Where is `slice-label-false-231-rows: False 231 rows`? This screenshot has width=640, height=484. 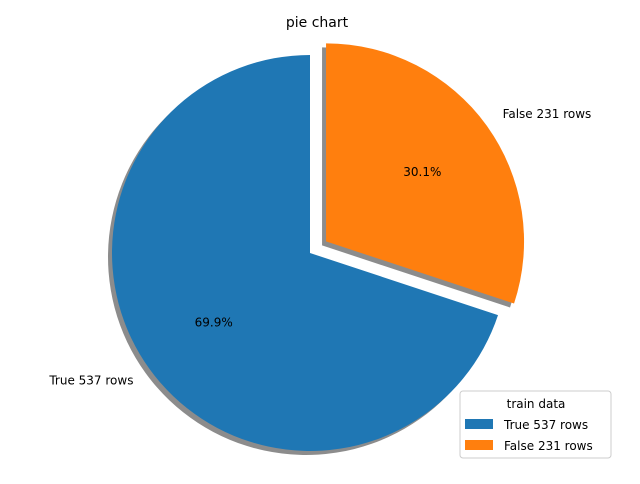 slice-label-false-231-rows: False 231 rows is located at coordinates (547, 114).